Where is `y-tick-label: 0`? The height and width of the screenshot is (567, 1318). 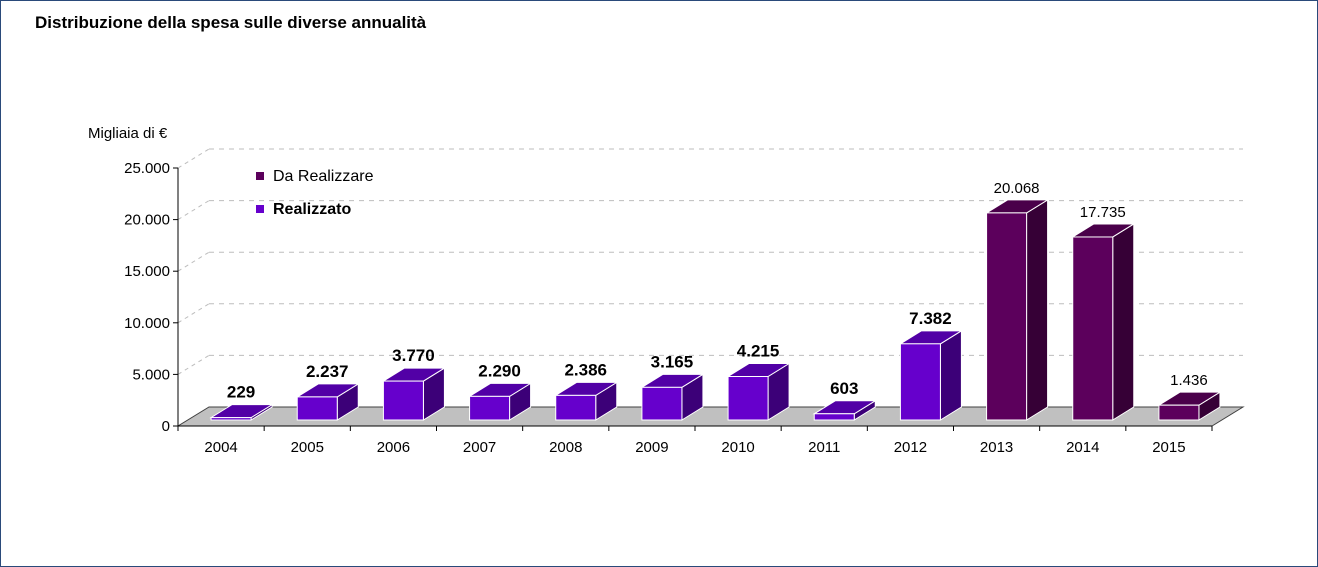 y-tick-label: 0 is located at coordinates (166, 426).